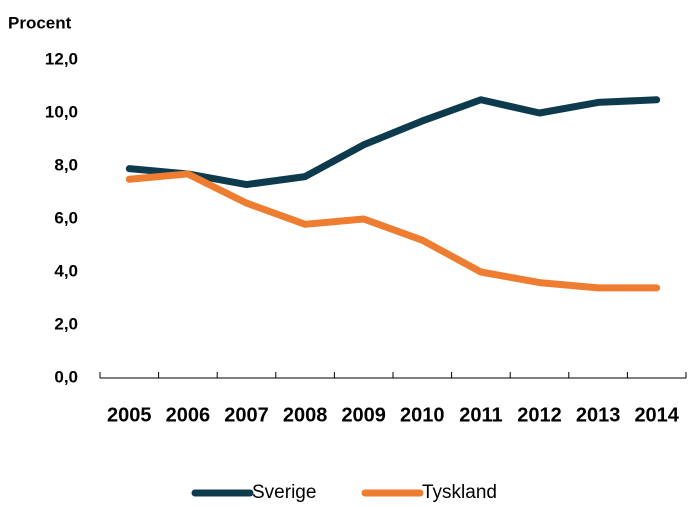  What do you see at coordinates (129, 415) in the screenshot?
I see `x-tick-label: 2005` at bounding box center [129, 415].